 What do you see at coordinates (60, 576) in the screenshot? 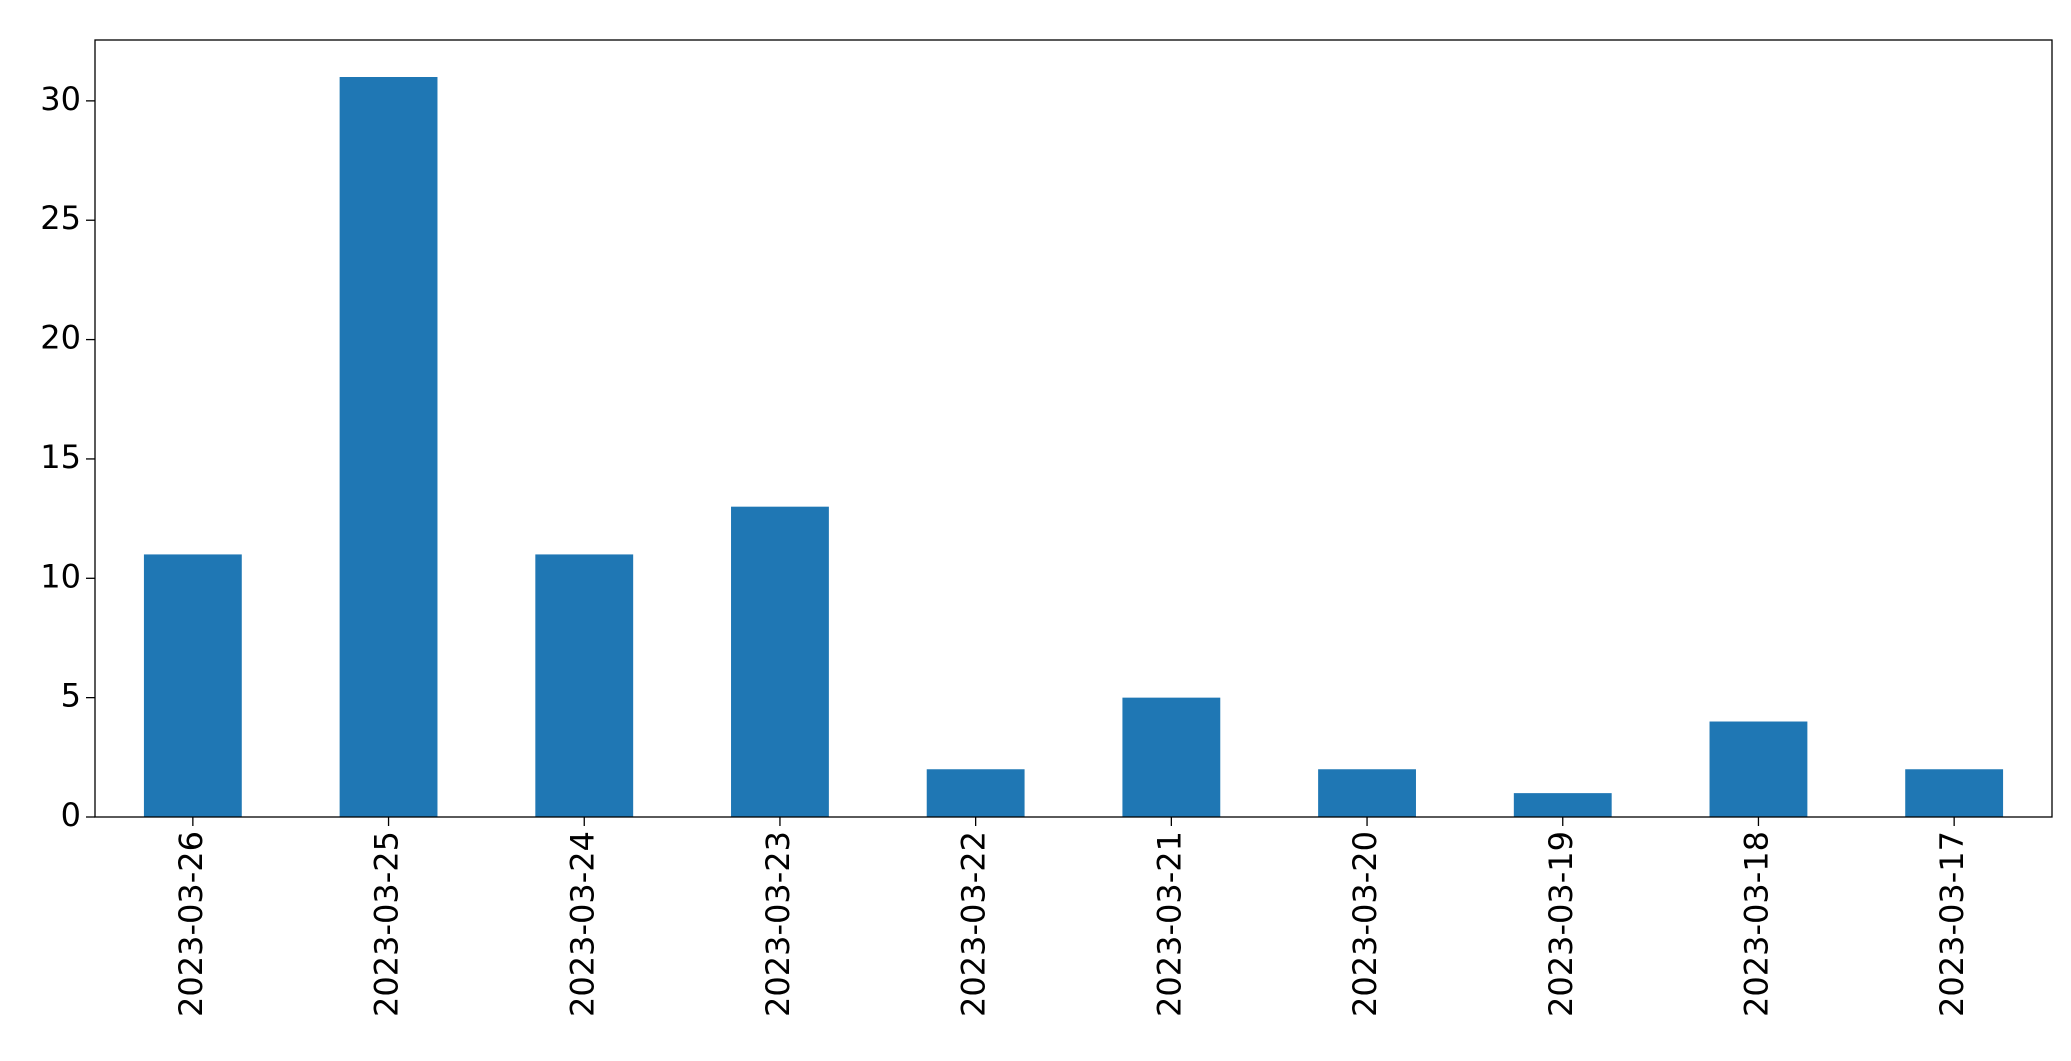
I see `y-tick-label: 10` at bounding box center [60, 576].